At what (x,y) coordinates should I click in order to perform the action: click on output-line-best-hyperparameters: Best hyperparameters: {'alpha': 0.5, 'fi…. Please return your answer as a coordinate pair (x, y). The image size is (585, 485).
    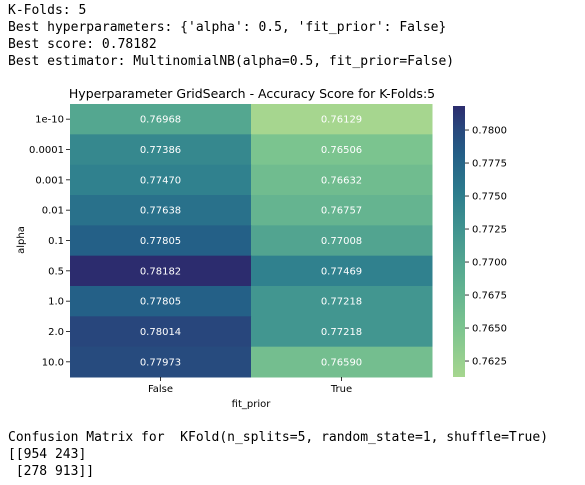
    Looking at the image, I should click on (227, 27).